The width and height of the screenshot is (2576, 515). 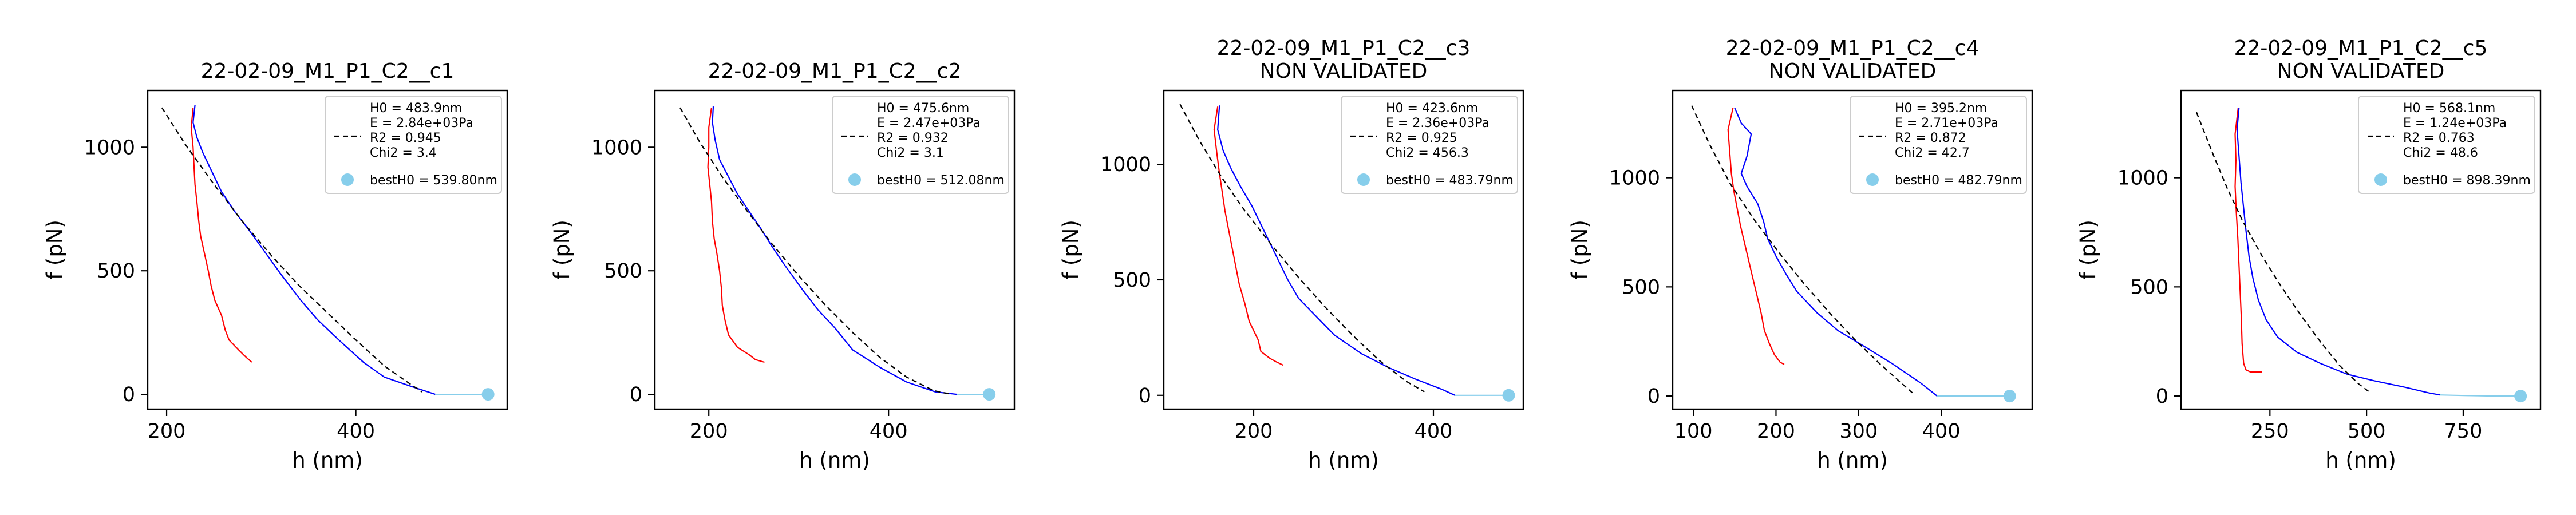 What do you see at coordinates (1946, 123) in the screenshot?
I see `legend-fit-line: E = 2.71e+03Pa` at bounding box center [1946, 123].